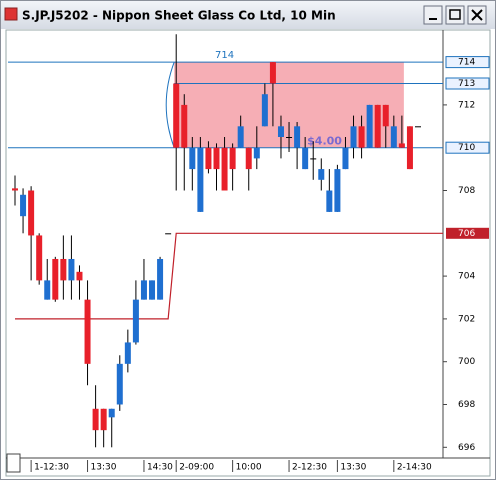  What do you see at coordinates (477, 15) in the screenshot?
I see `close-button` at bounding box center [477, 15].